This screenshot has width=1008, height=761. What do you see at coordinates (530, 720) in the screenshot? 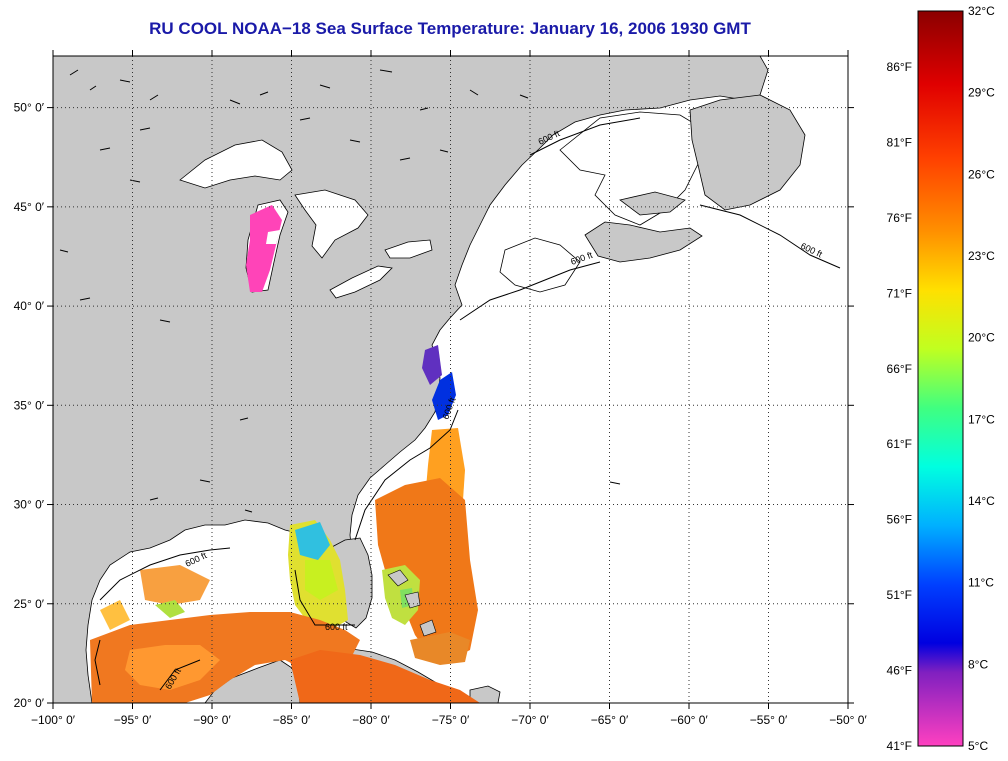
I see `lon-tick-label: −70° 0′` at bounding box center [530, 720].